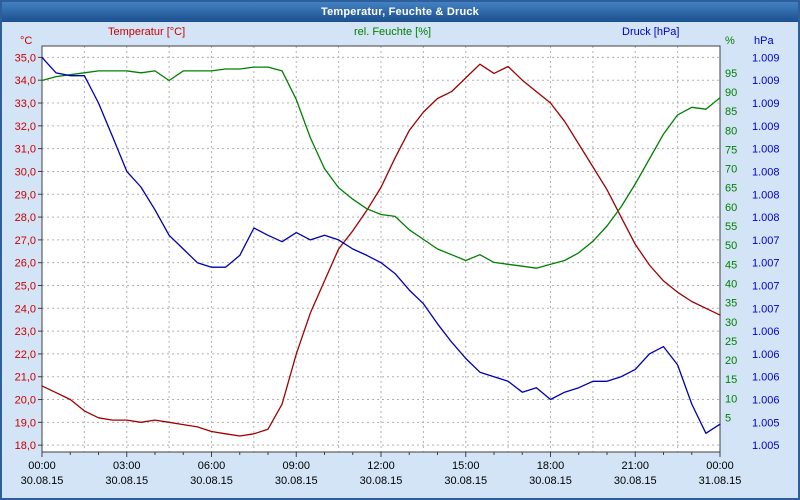 This screenshot has height=500, width=800. I want to click on humidity-axis-label: 75, so click(731, 150).